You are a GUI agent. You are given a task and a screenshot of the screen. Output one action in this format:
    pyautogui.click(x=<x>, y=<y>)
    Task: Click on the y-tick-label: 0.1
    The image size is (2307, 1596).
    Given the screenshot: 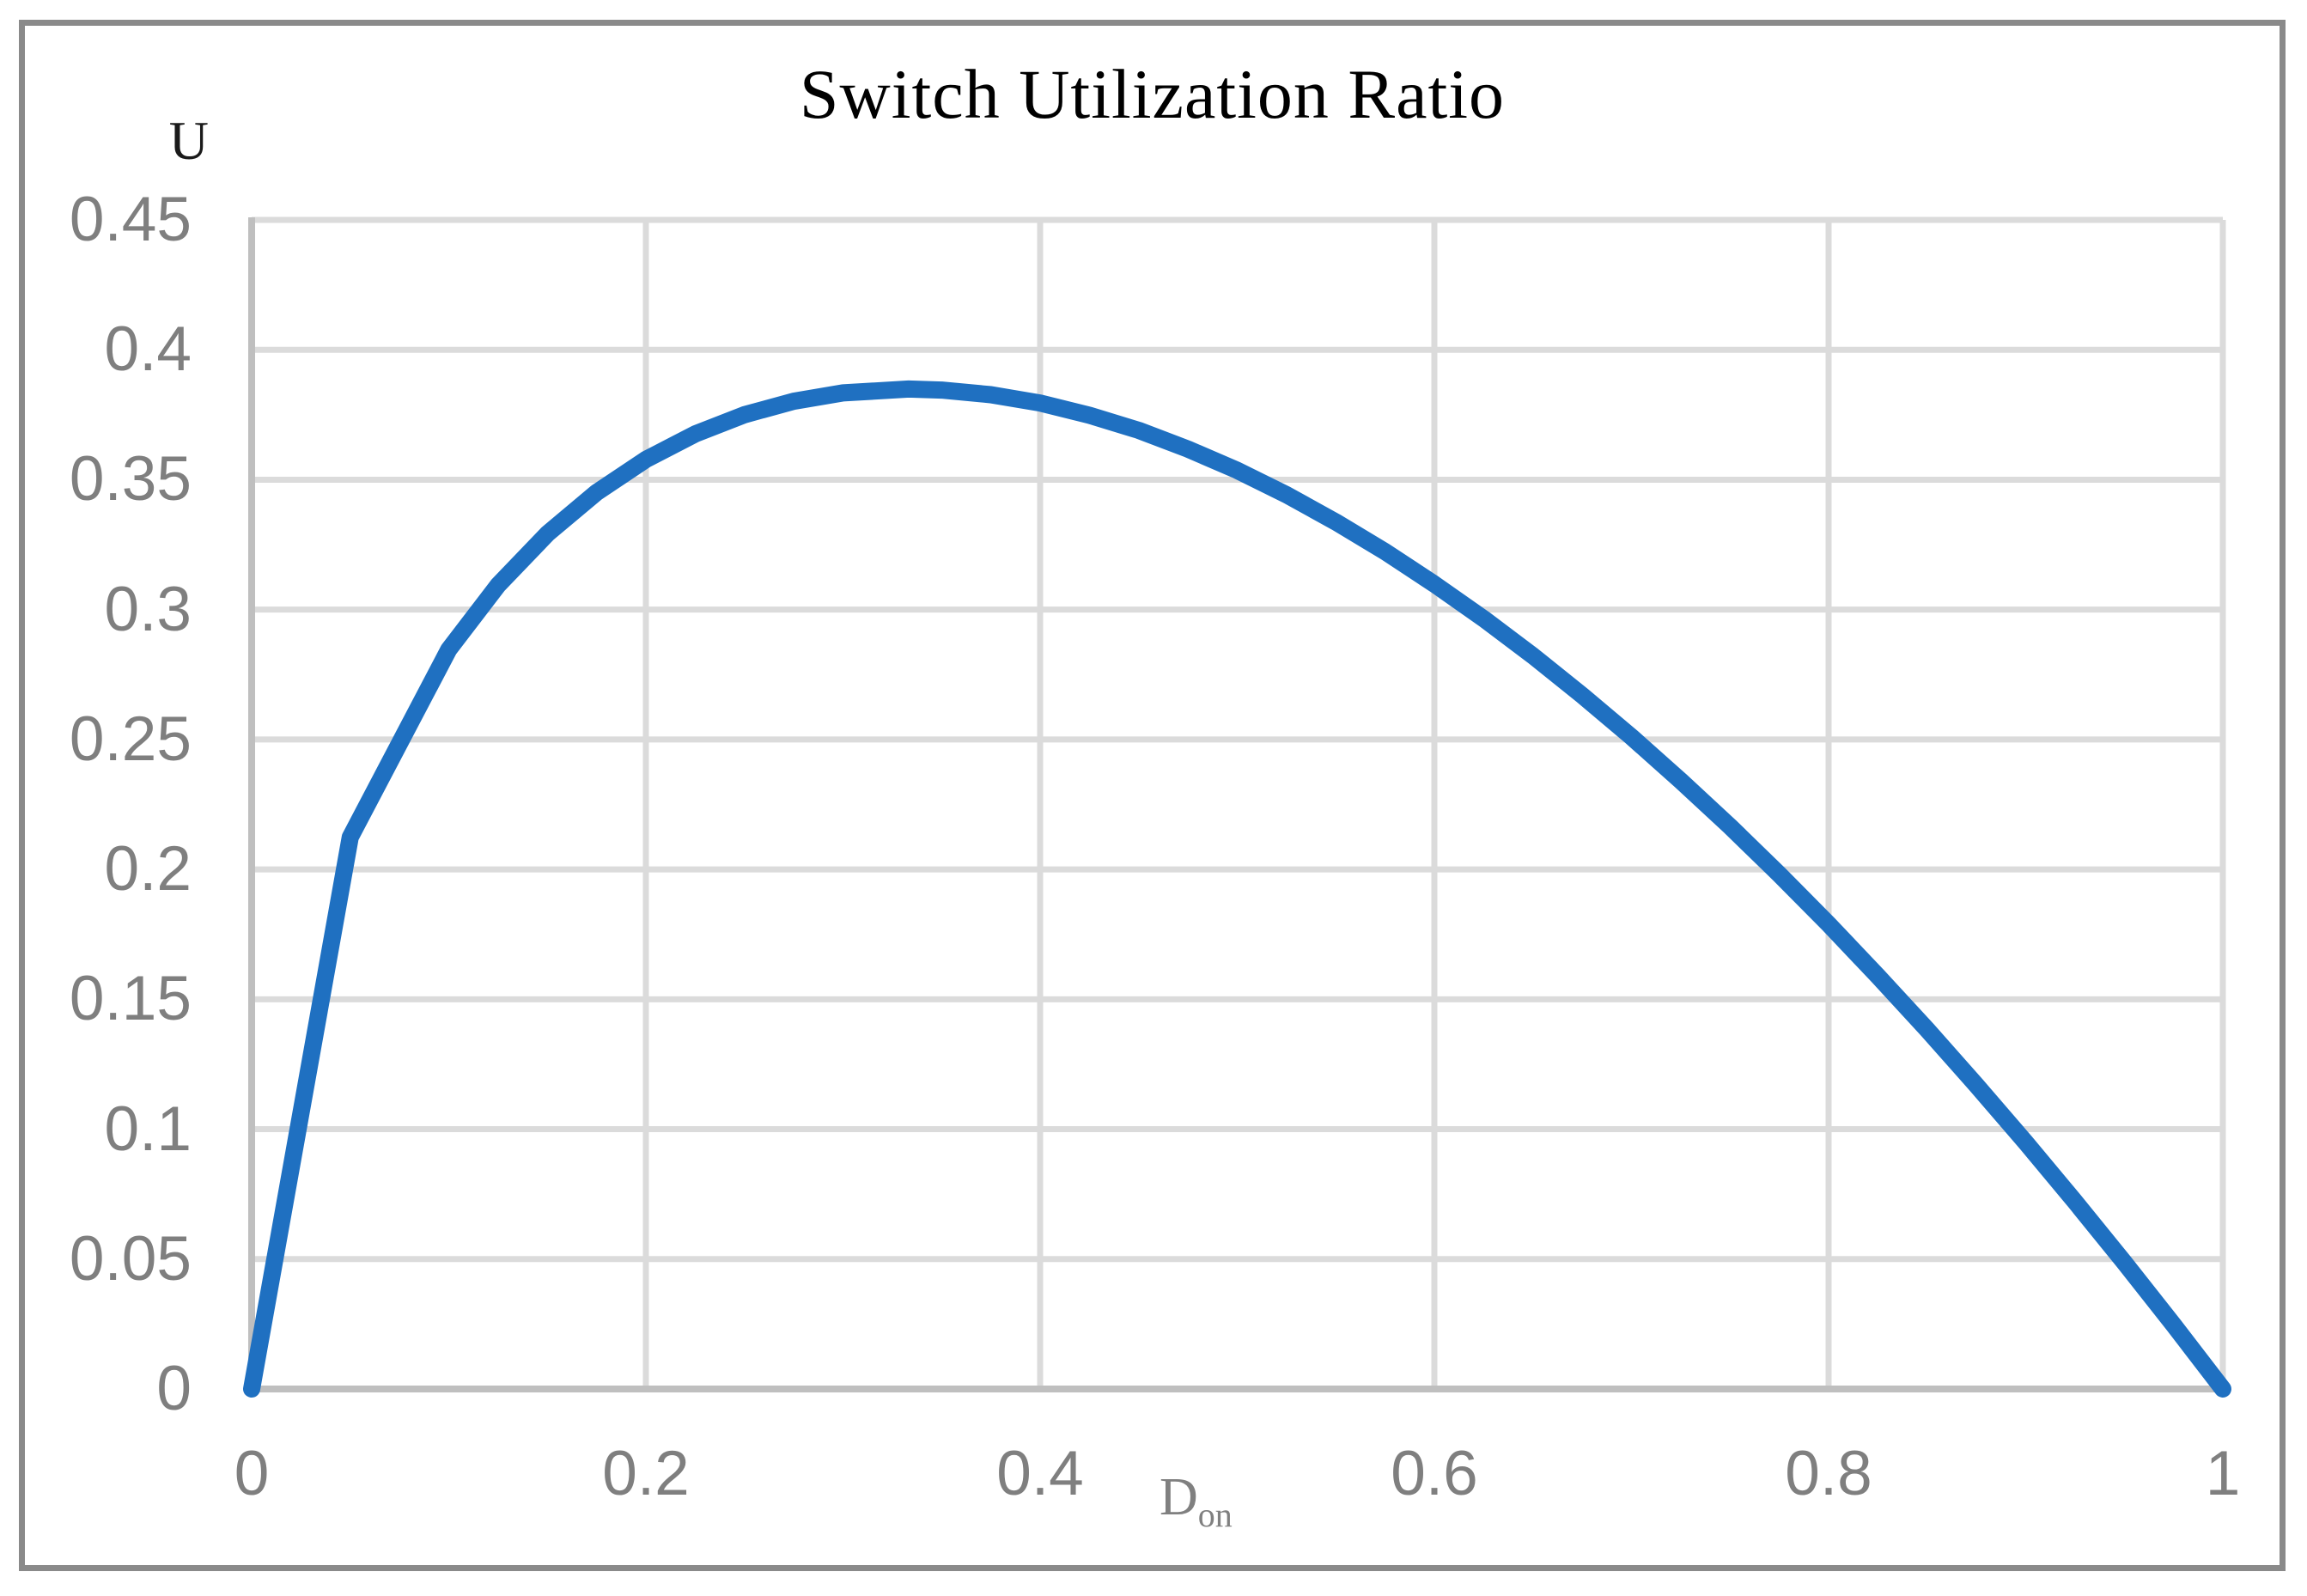 What is the action you would take?
    pyautogui.click(x=148, y=1128)
    